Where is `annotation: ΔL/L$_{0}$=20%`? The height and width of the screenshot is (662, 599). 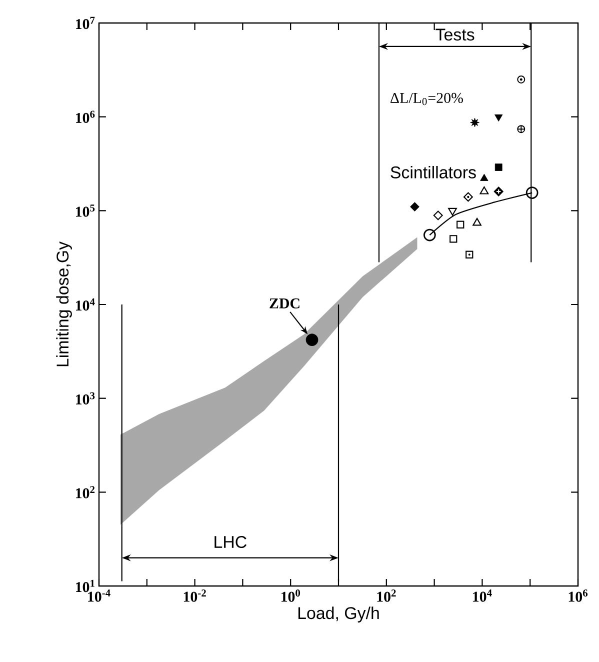 annotation: ΔL/L$_{0}$=20% is located at coordinates (426, 99).